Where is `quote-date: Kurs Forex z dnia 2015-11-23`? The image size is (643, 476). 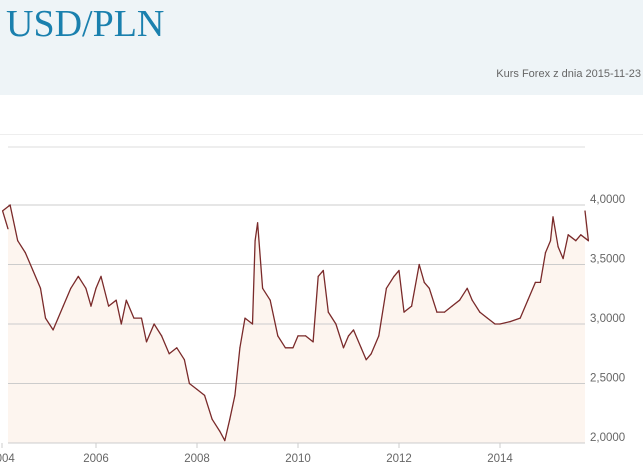 quote-date: Kurs Forex z dnia 2015-11-23 is located at coordinates (568, 74).